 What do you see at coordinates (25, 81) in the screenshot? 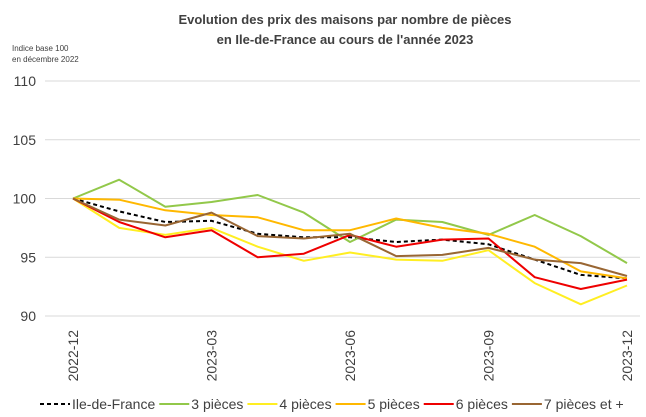
I see `y-tick-label: 110` at bounding box center [25, 81].